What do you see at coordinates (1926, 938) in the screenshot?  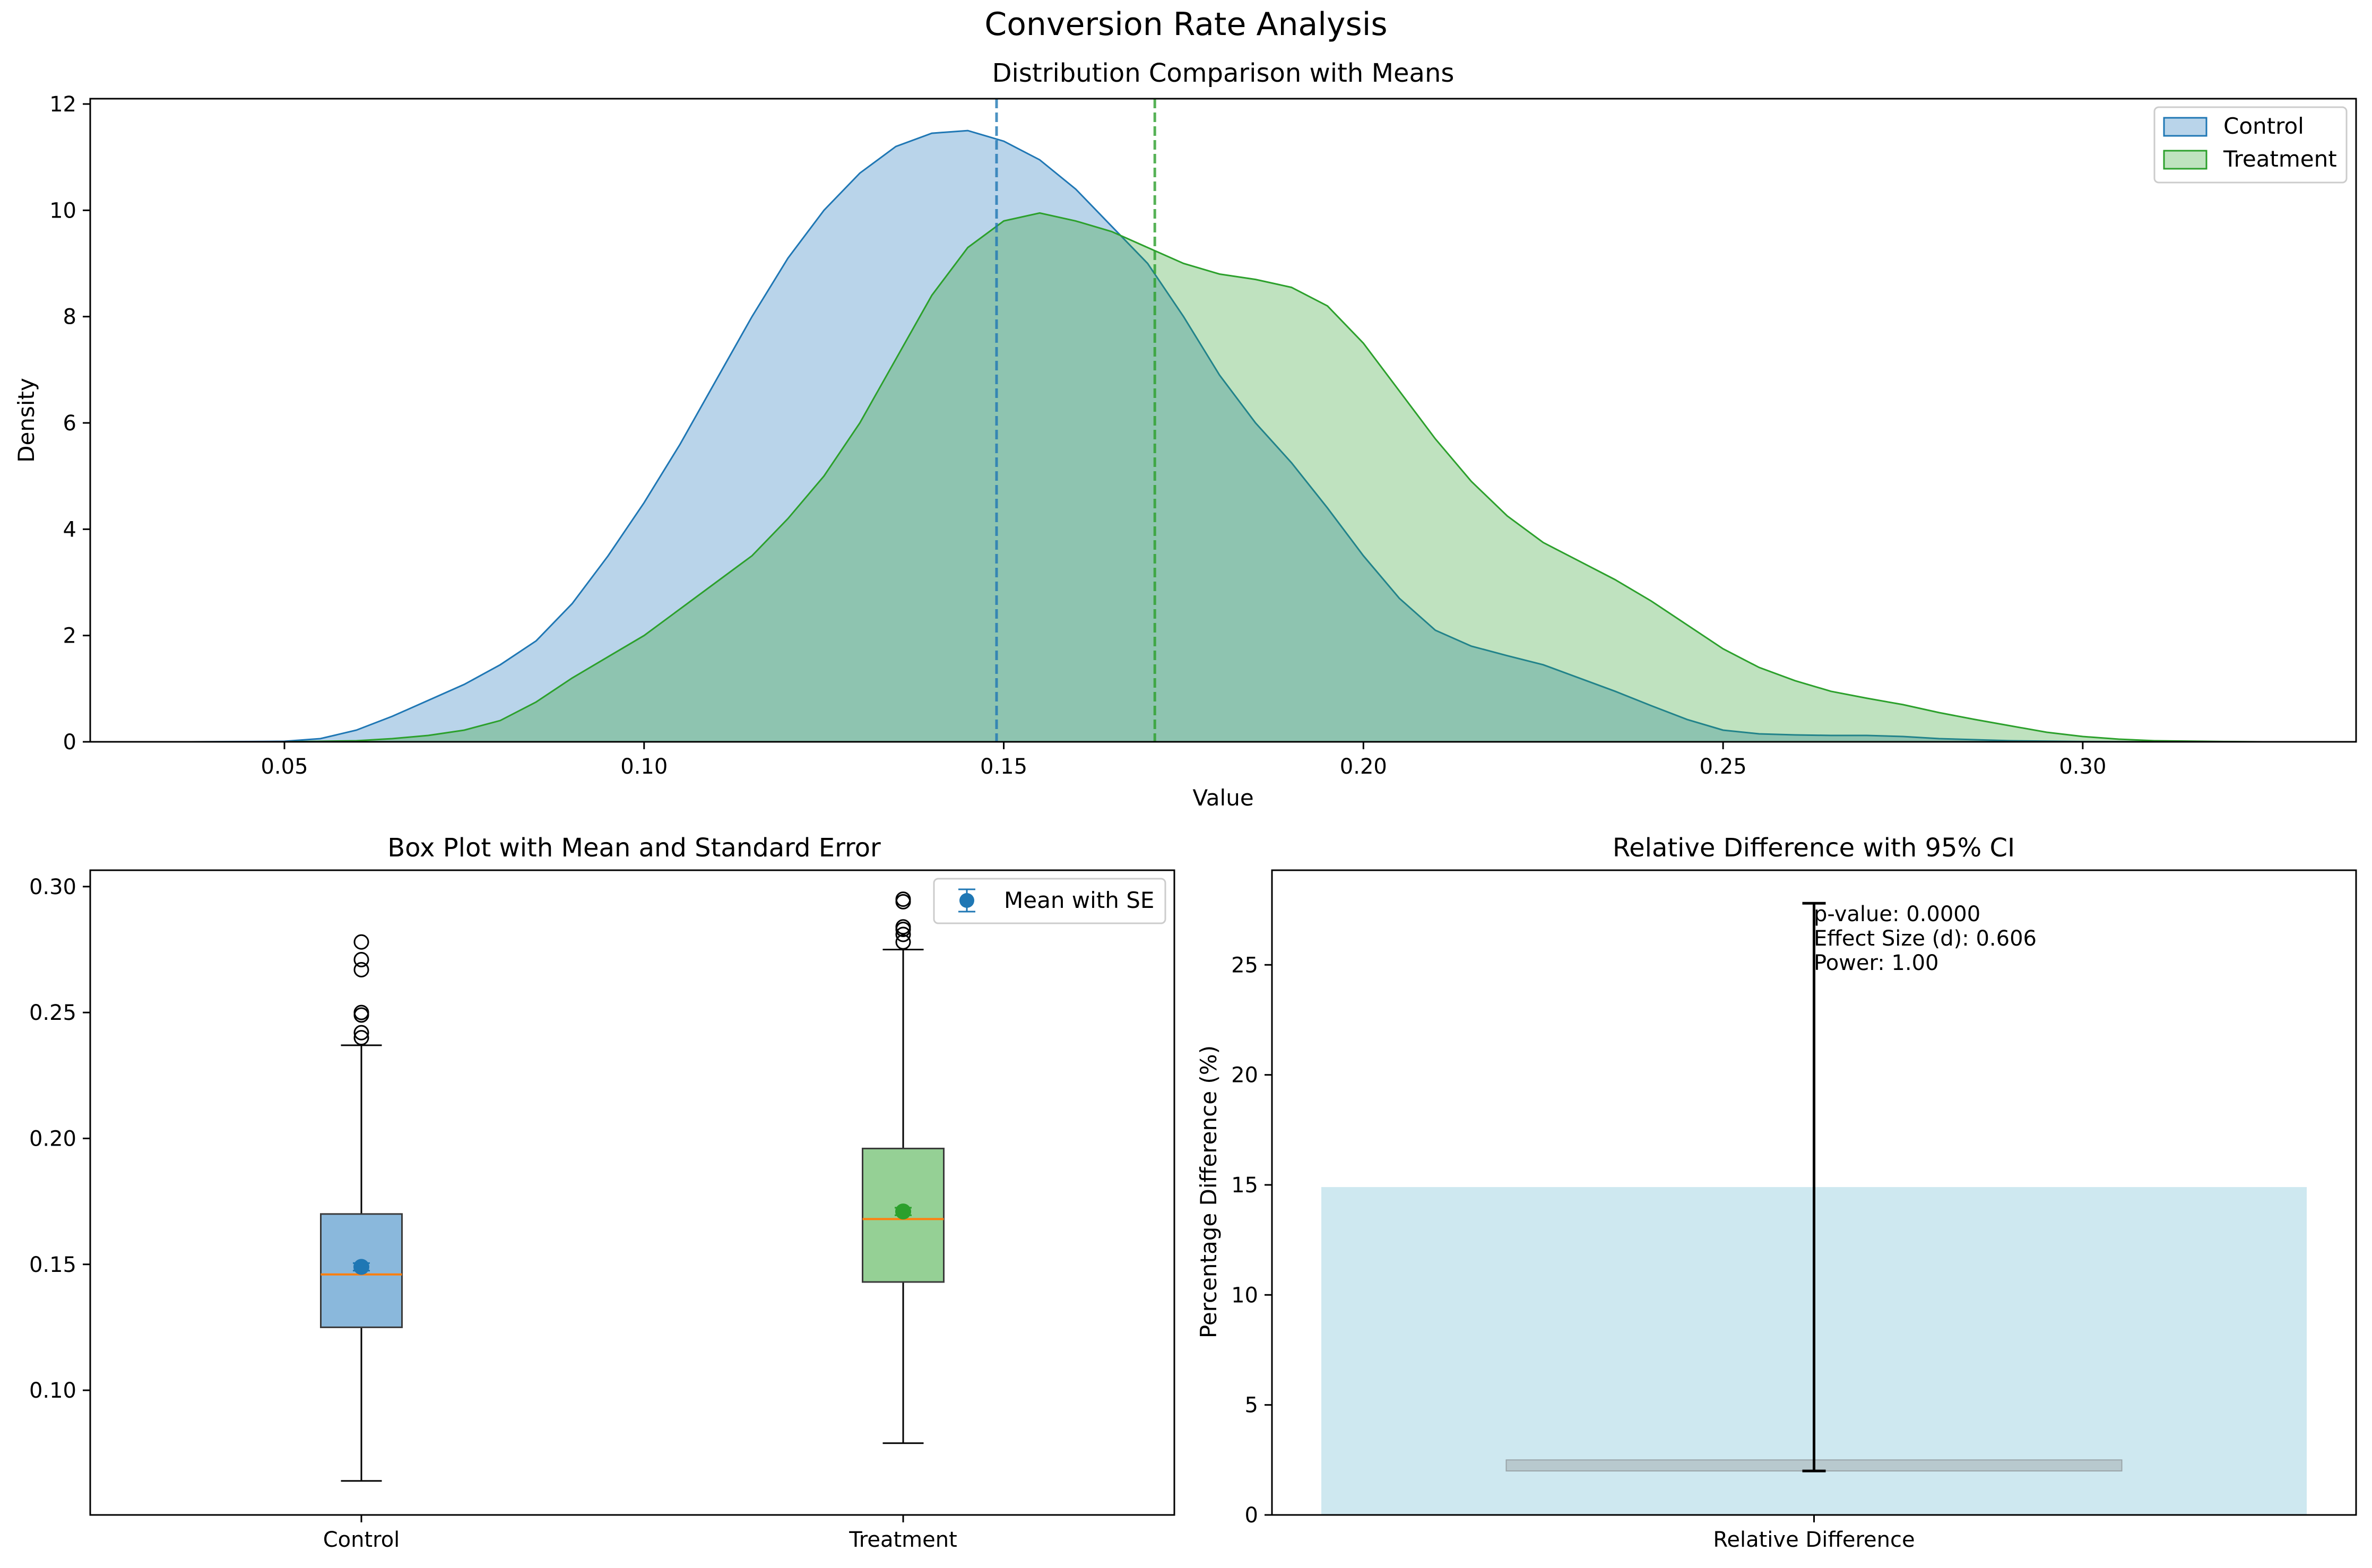 I see `annotation-effect-size: Effect Size (d): 0.606` at bounding box center [1926, 938].